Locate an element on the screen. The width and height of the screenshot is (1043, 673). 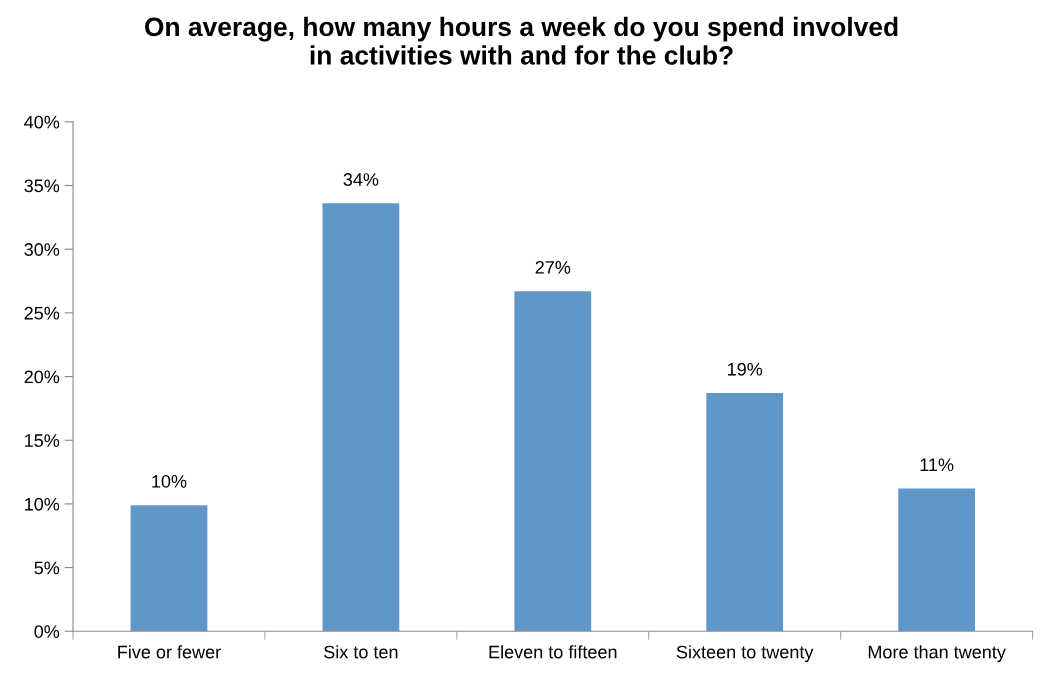
x-tick-label: Sixteen to twenty is located at coordinates (745, 653).